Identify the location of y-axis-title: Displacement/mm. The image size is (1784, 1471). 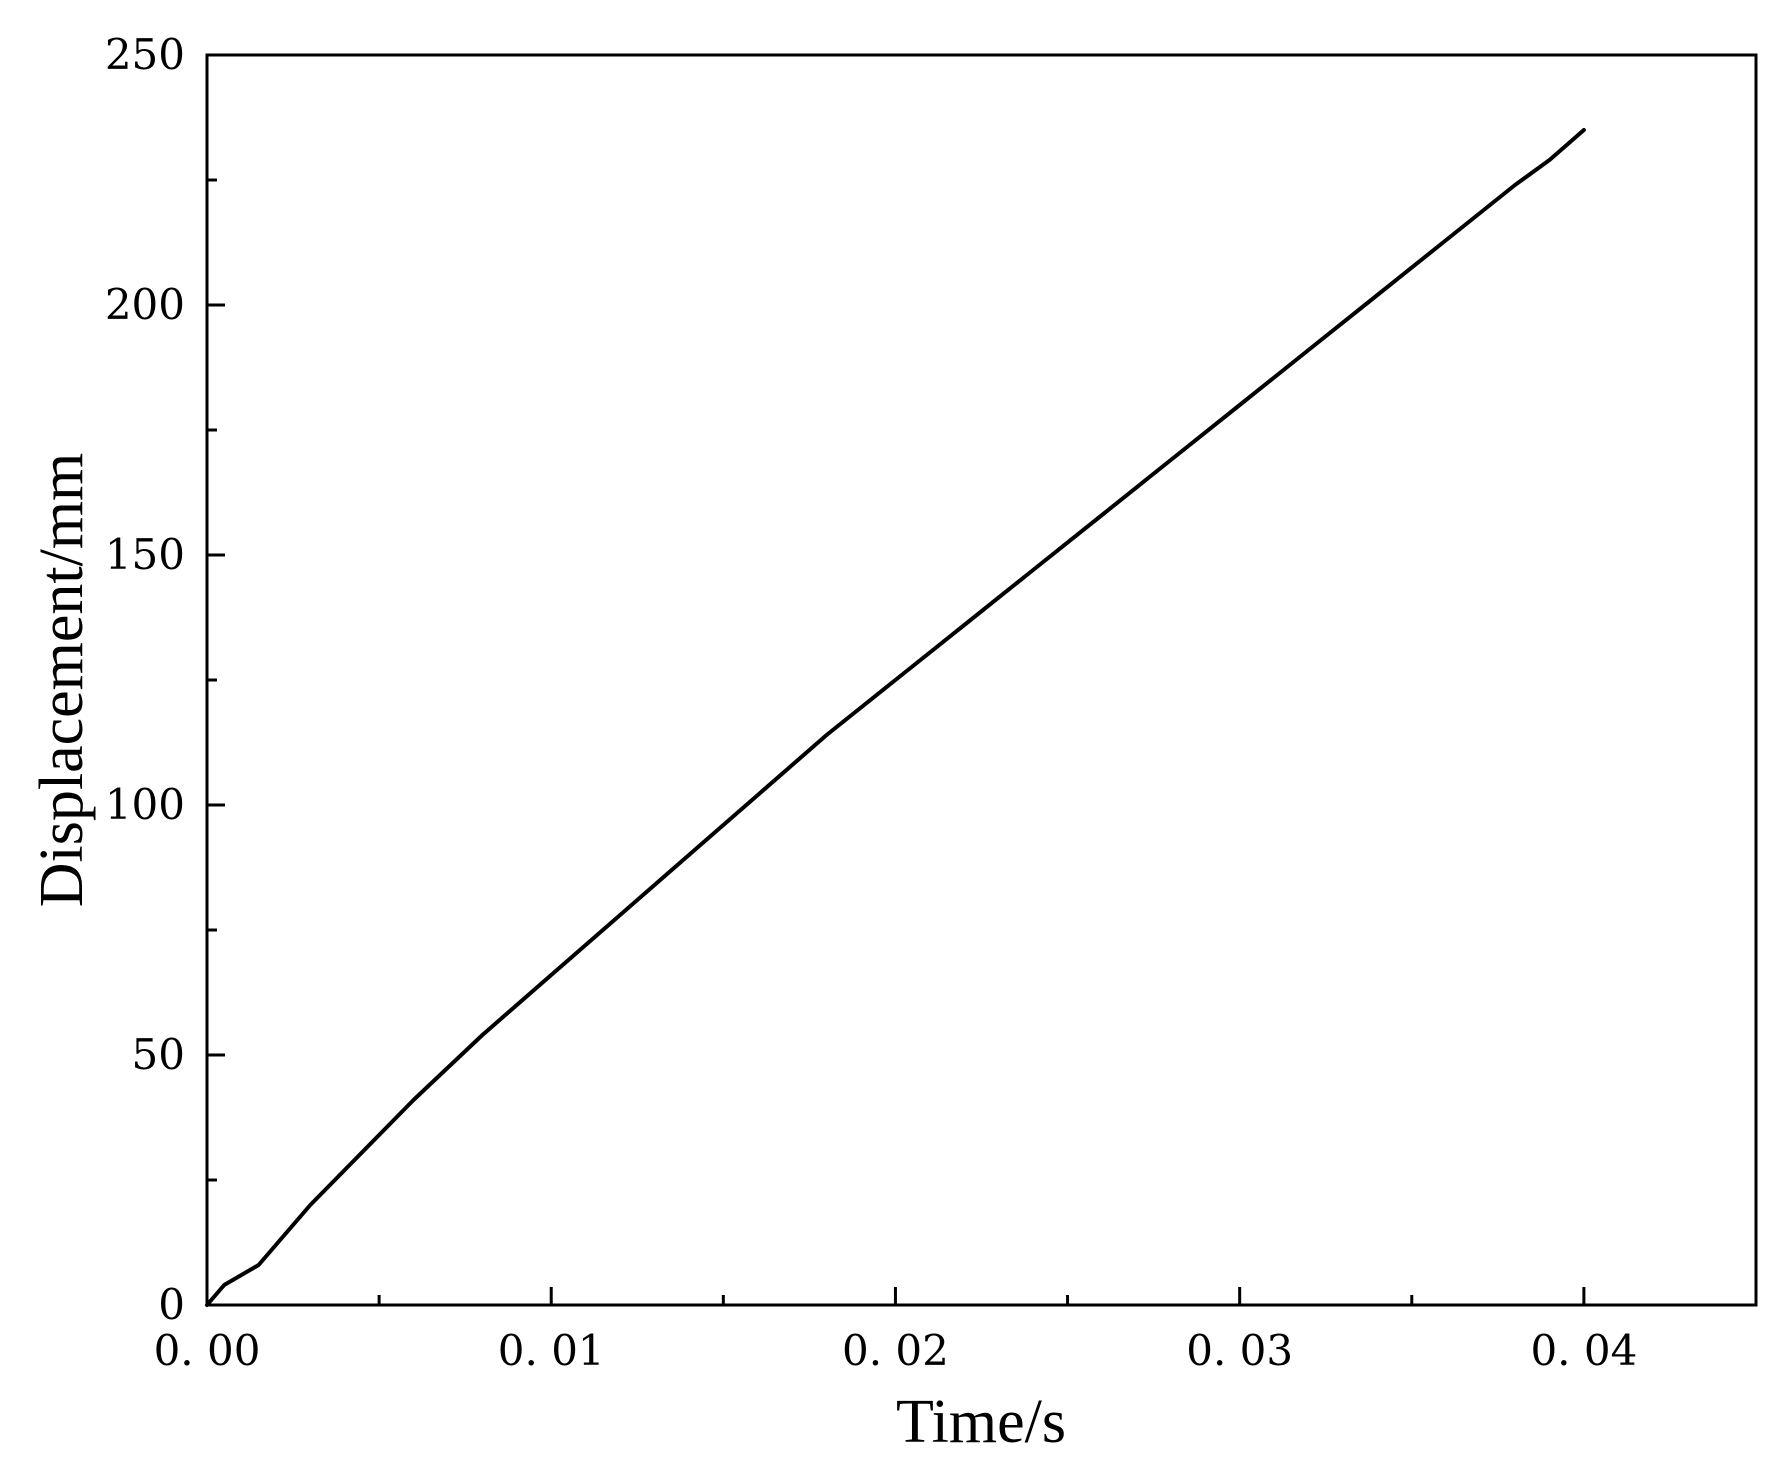
(62, 680).